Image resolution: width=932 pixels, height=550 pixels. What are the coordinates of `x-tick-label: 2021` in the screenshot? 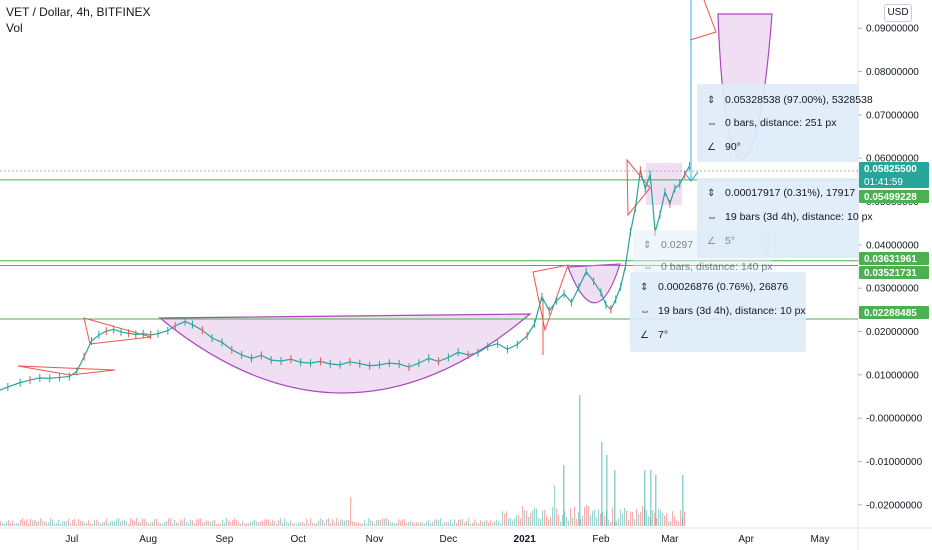 It's located at (525, 539).